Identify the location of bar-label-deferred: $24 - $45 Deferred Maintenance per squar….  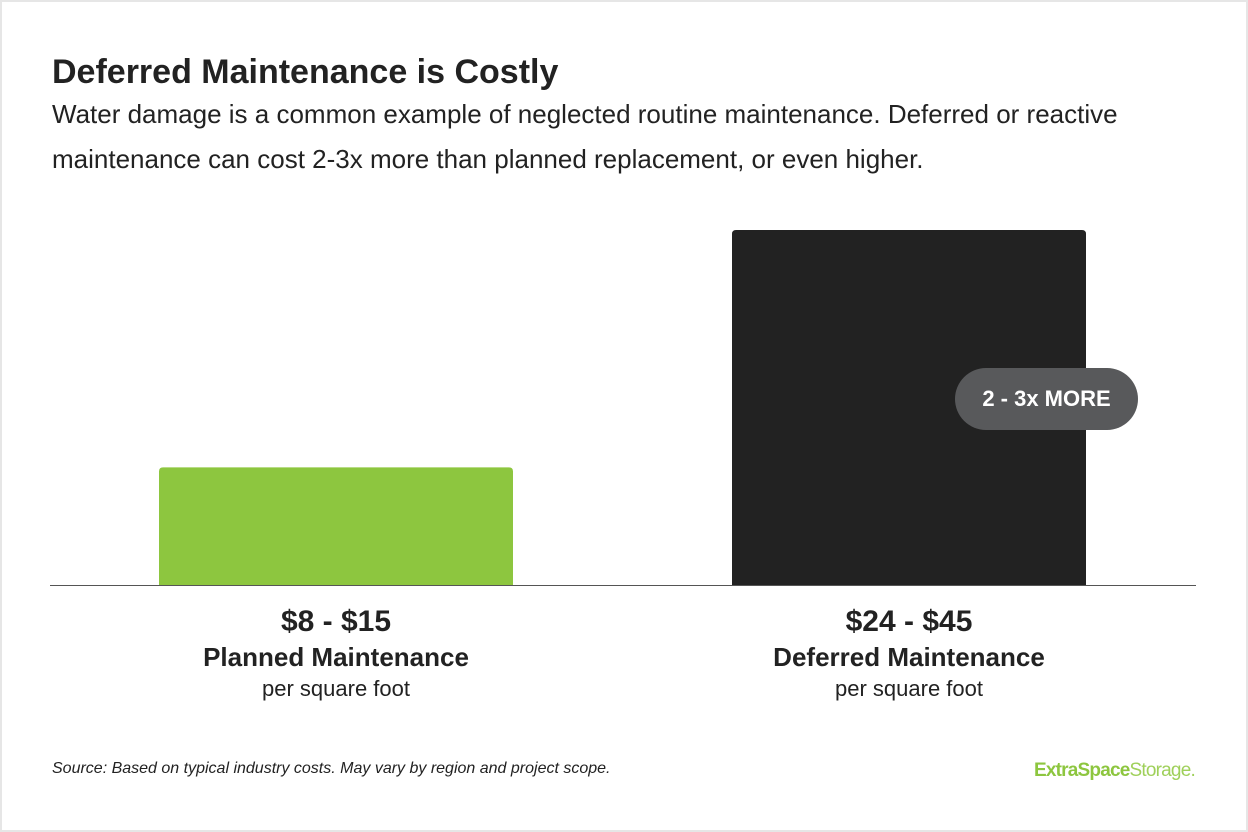
(909, 654).